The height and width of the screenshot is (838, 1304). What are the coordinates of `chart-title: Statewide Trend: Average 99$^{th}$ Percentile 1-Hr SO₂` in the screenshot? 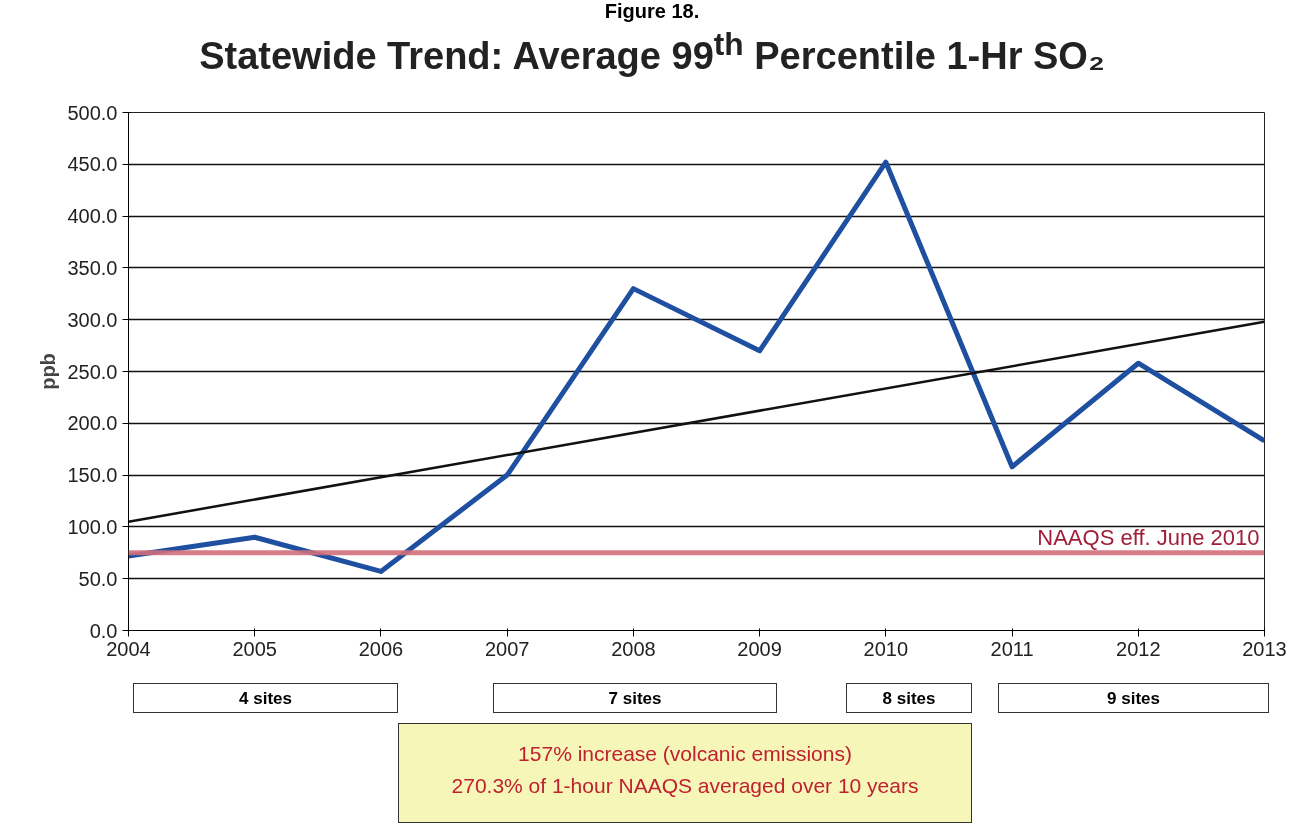 It's located at (652, 52).